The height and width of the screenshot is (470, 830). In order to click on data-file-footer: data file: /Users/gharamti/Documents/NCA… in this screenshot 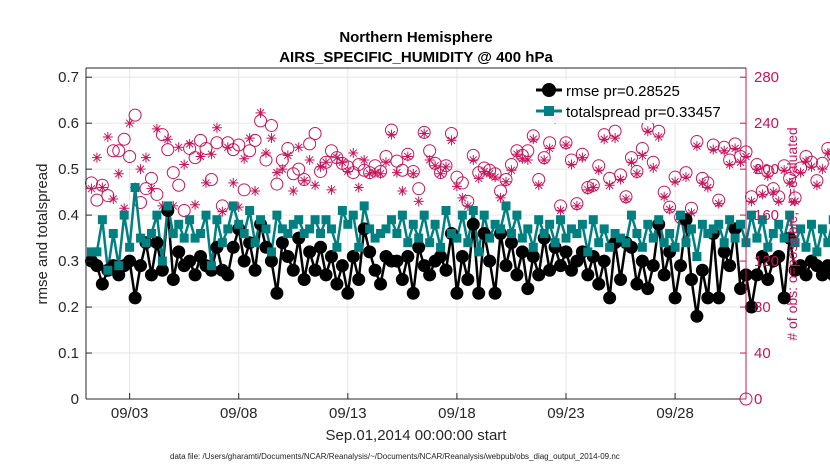, I will do `click(395, 456)`.